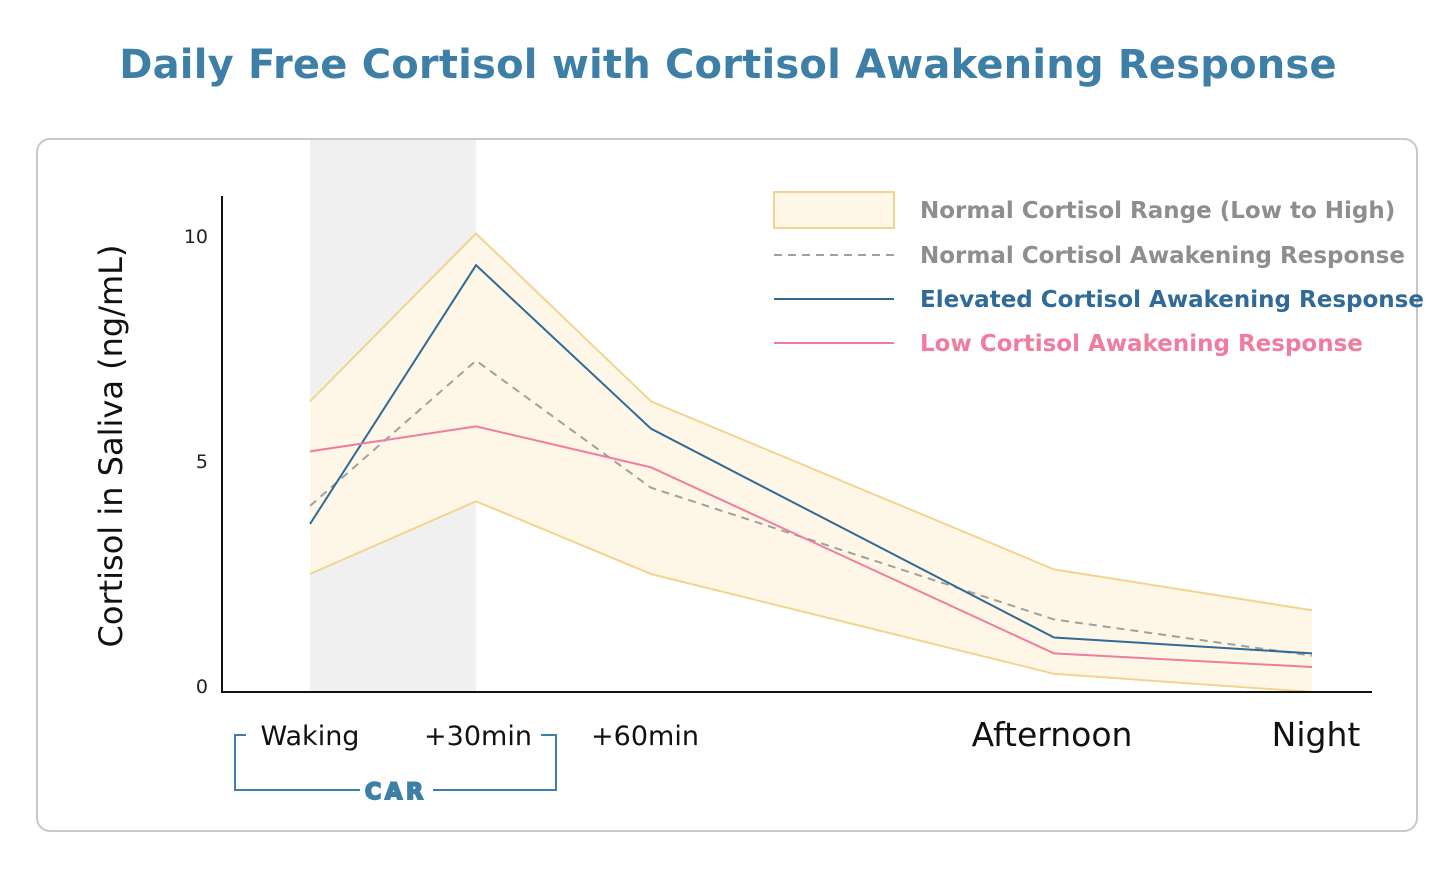  I want to click on x-tick-labels: Waking +30min +60min Afternoon Night, so click(811, 734).